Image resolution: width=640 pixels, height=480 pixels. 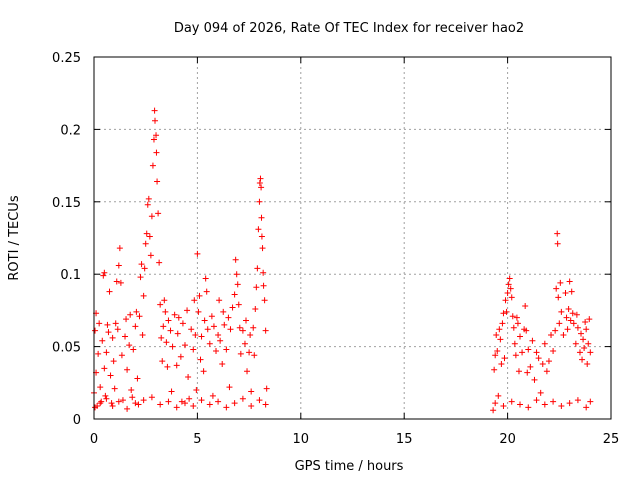 I want to click on x-tick-label: 15, so click(x=404, y=439).